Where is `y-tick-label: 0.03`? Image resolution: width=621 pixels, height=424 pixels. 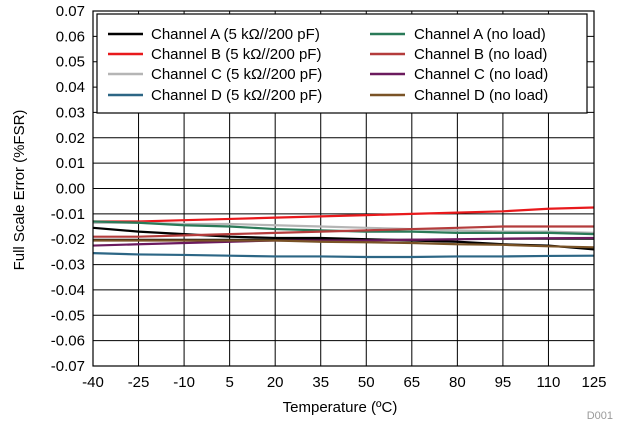
y-tick-label: 0.03 is located at coordinates (70, 112).